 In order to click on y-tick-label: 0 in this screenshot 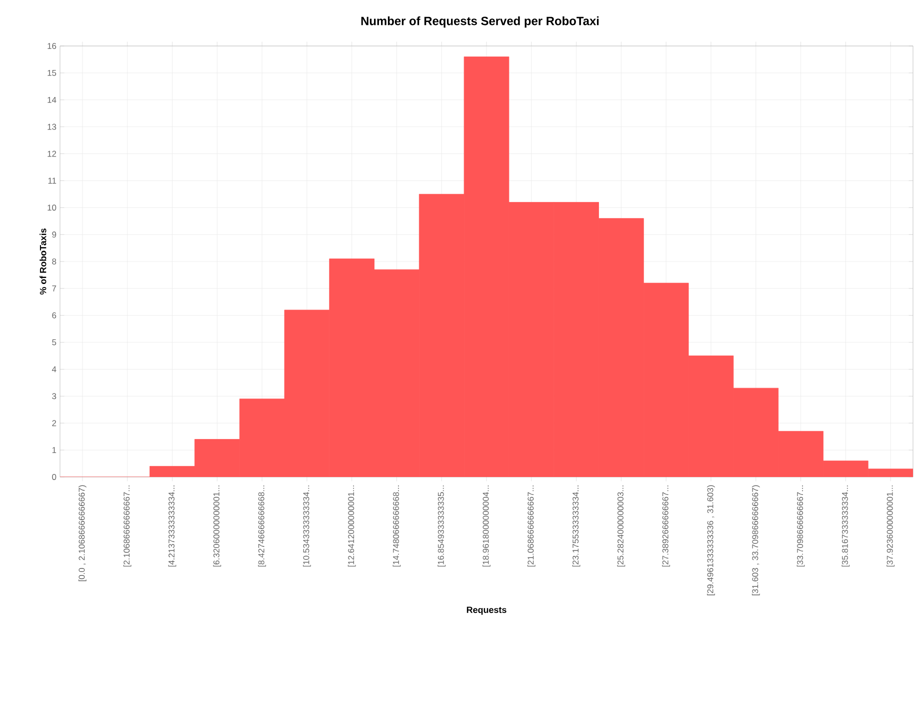, I will do `click(54, 477)`.